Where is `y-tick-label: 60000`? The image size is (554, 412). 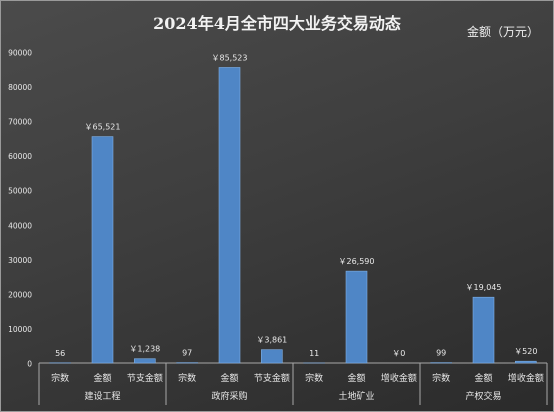
y-tick-label: 60000 is located at coordinates (20, 156).